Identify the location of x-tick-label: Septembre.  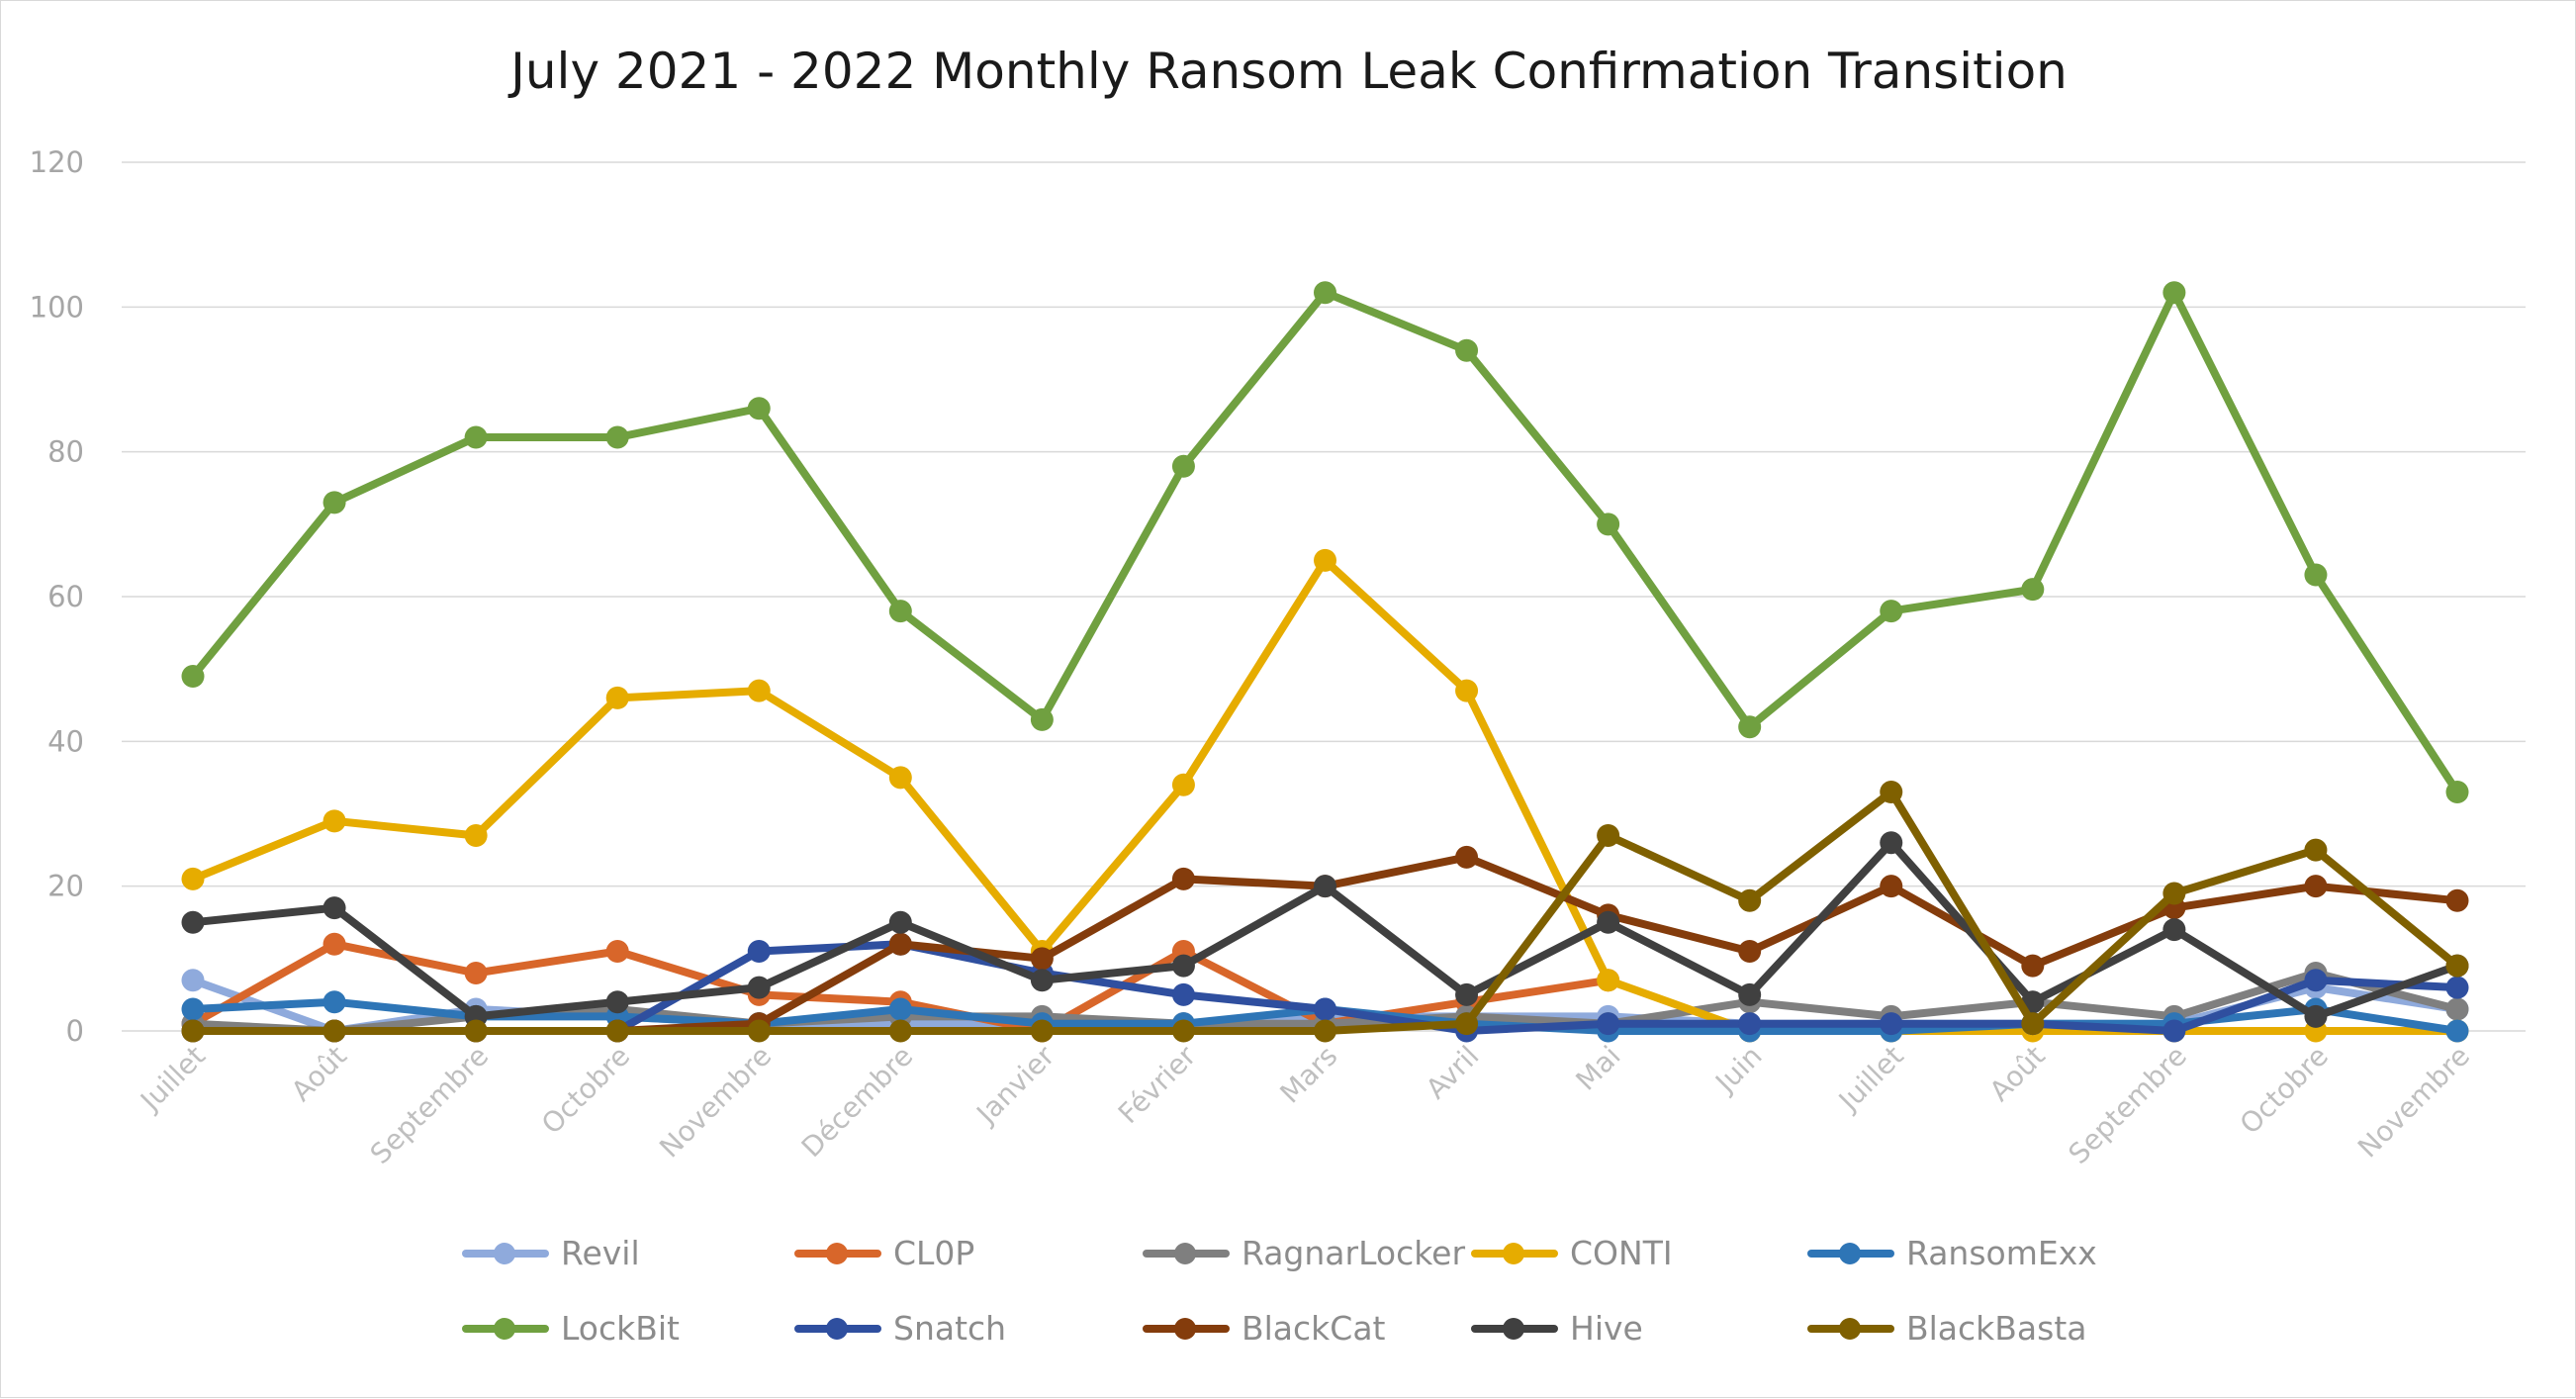
(2127, 1105).